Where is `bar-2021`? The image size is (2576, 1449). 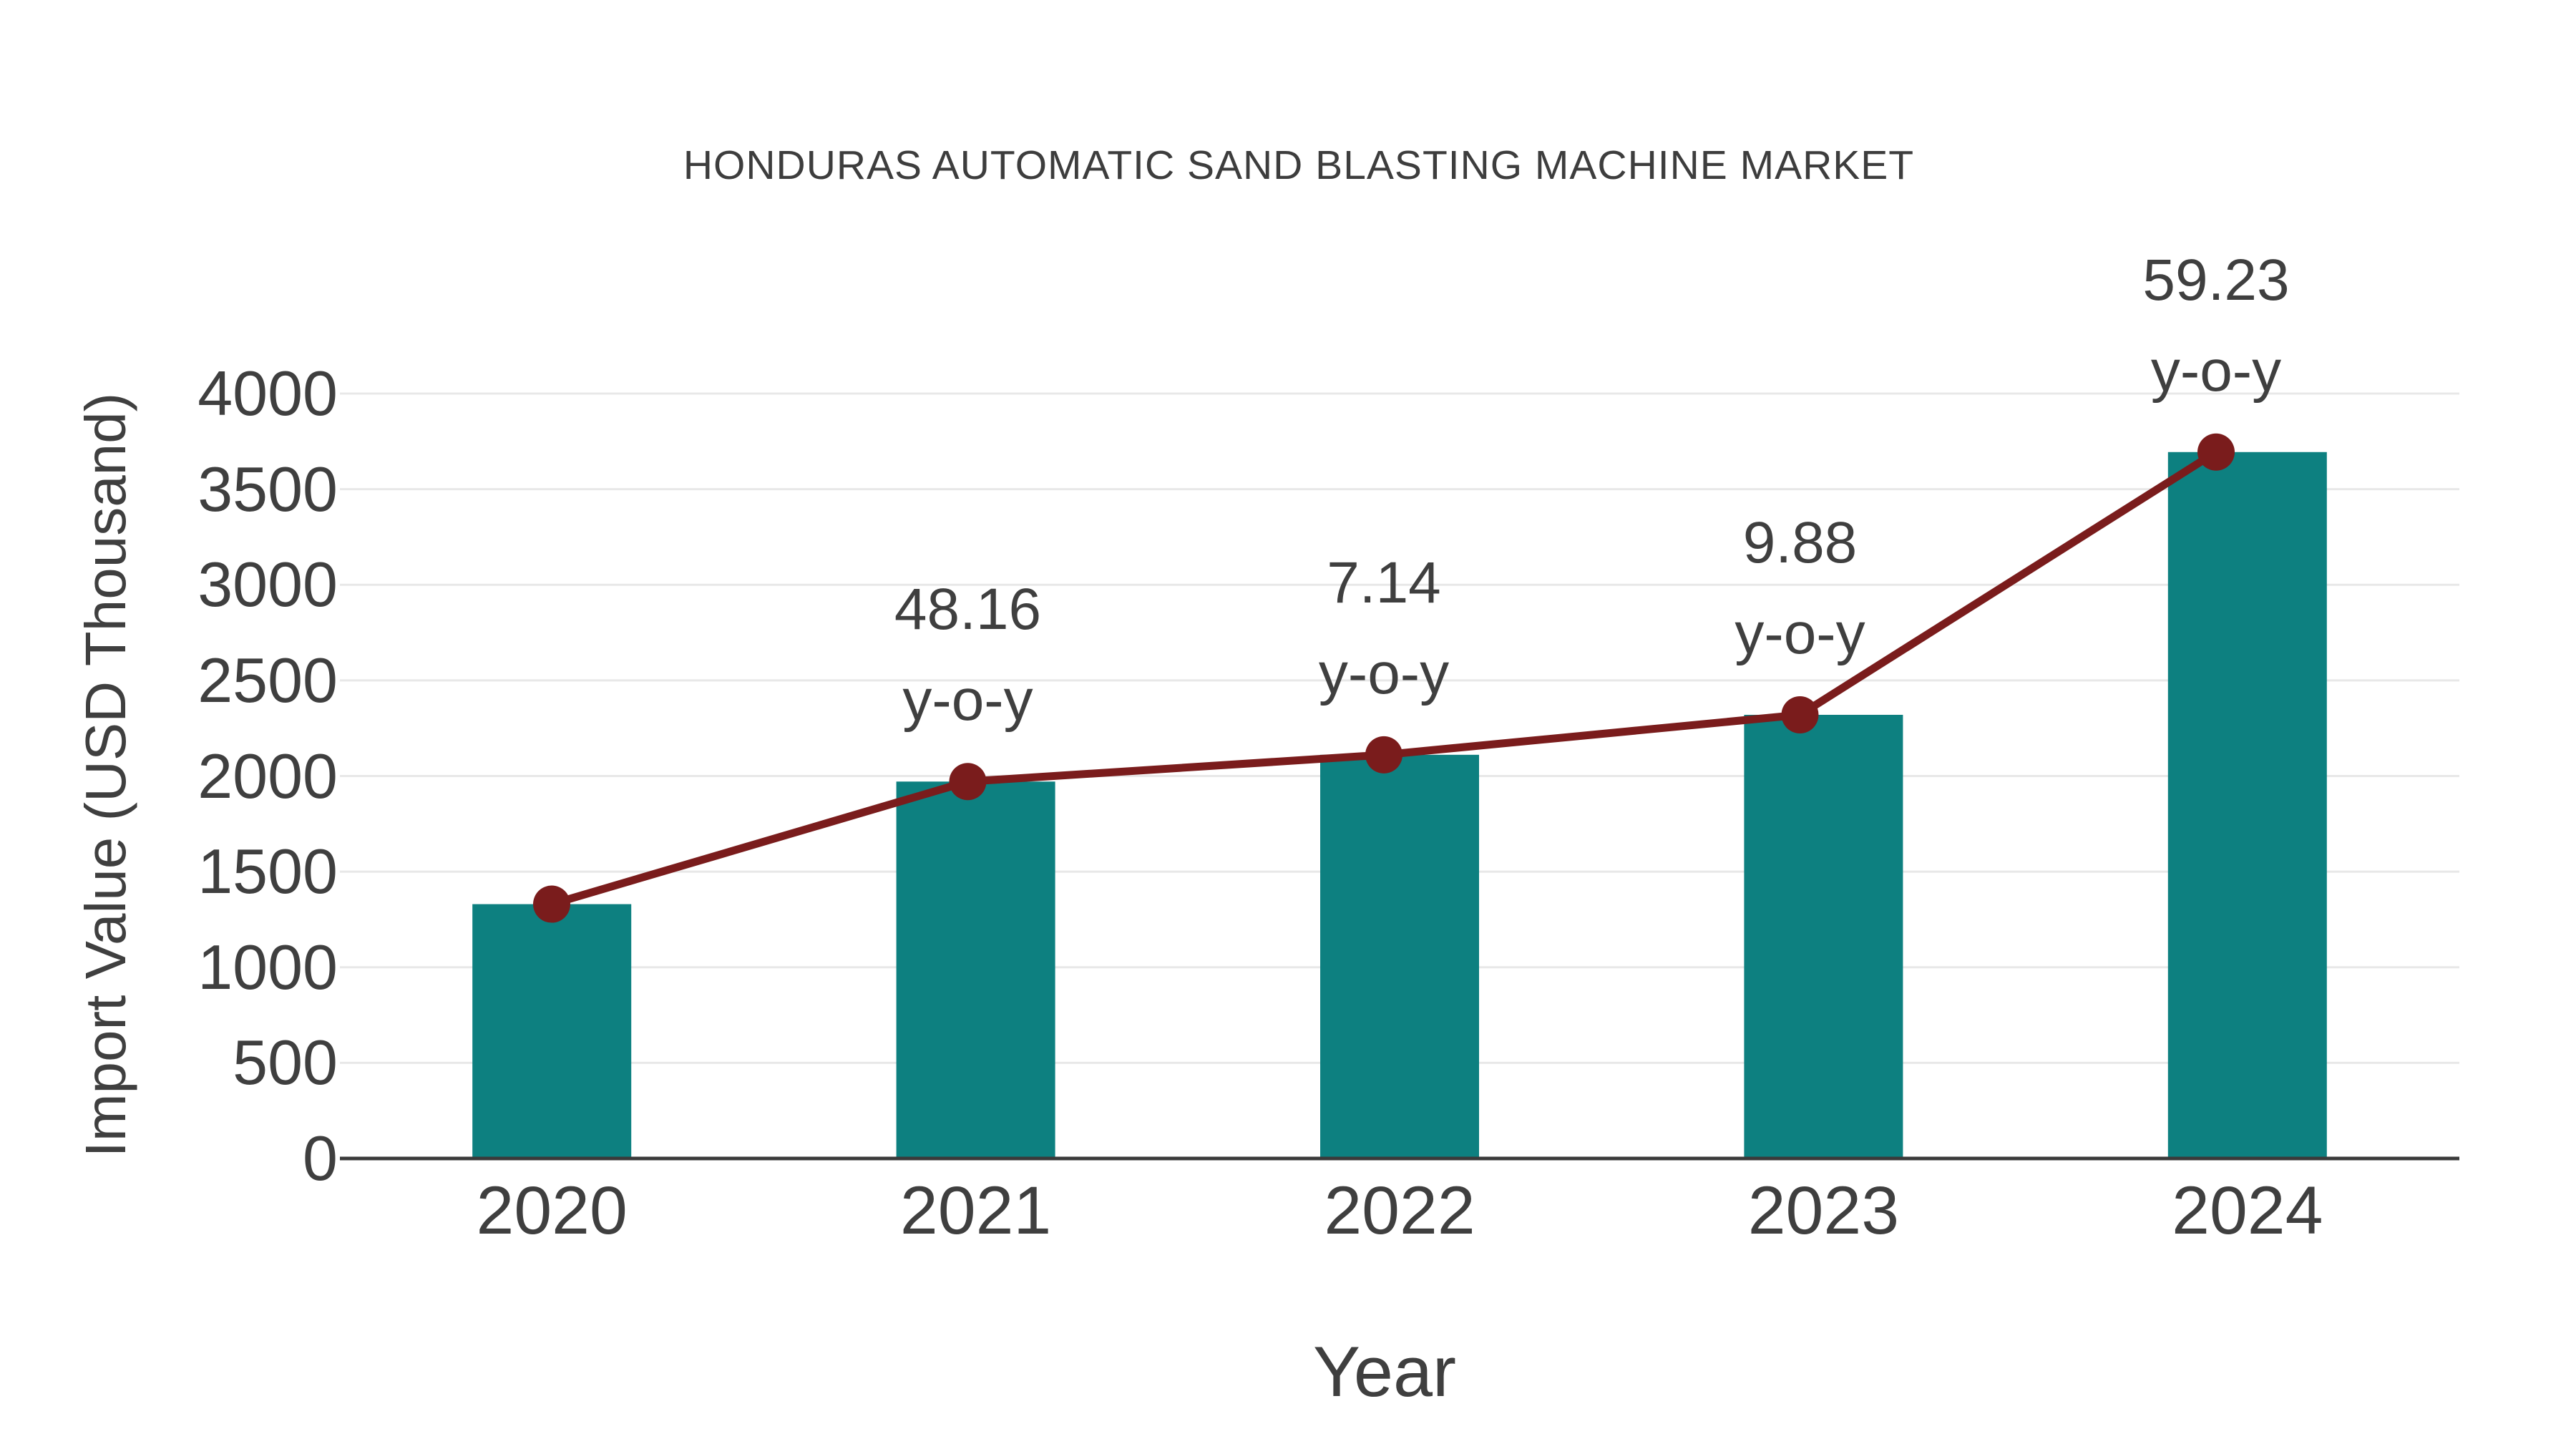
bar-2021 is located at coordinates (975, 969).